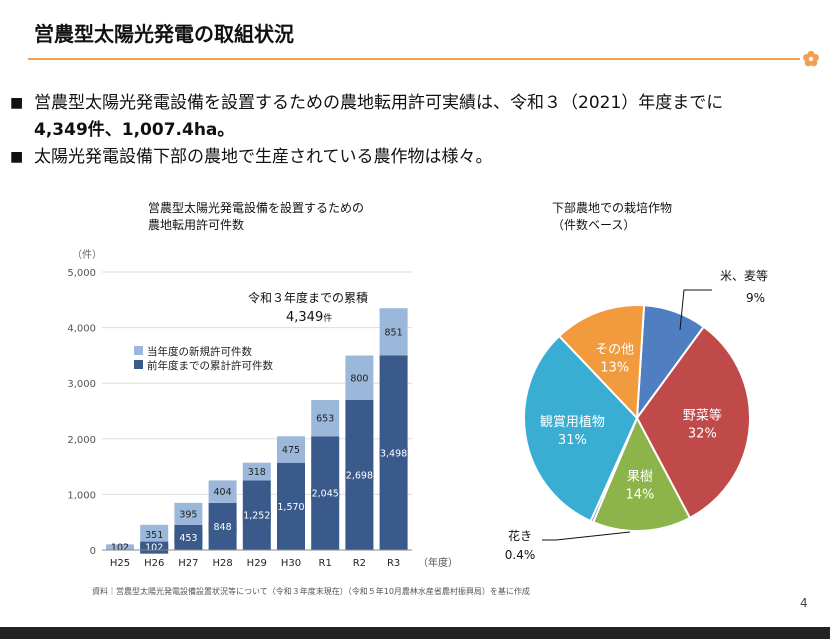 The image size is (830, 639). I want to click on bar-cumulative-label: 1,570, so click(290, 507).